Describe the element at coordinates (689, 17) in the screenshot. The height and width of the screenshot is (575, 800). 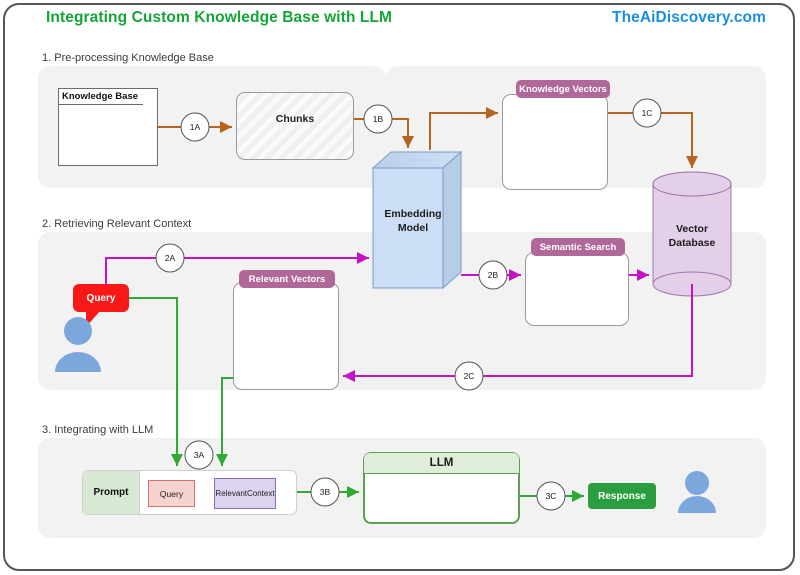
I see `brand-watermark: TheAiDiscovery.com` at that location.